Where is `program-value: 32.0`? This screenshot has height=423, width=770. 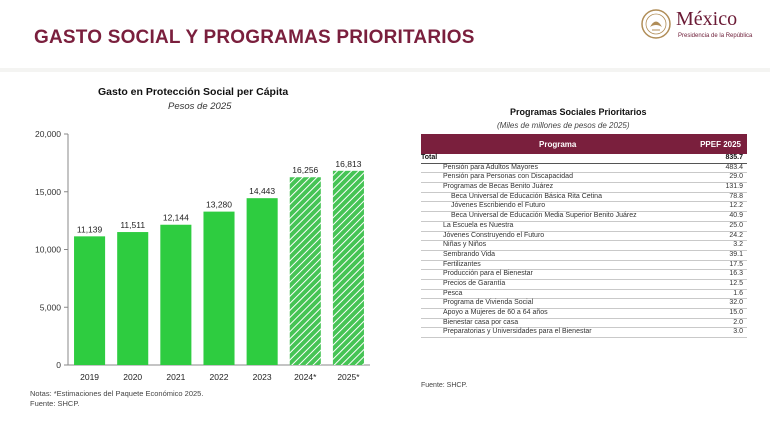 program-value: 32.0 is located at coordinates (736, 303).